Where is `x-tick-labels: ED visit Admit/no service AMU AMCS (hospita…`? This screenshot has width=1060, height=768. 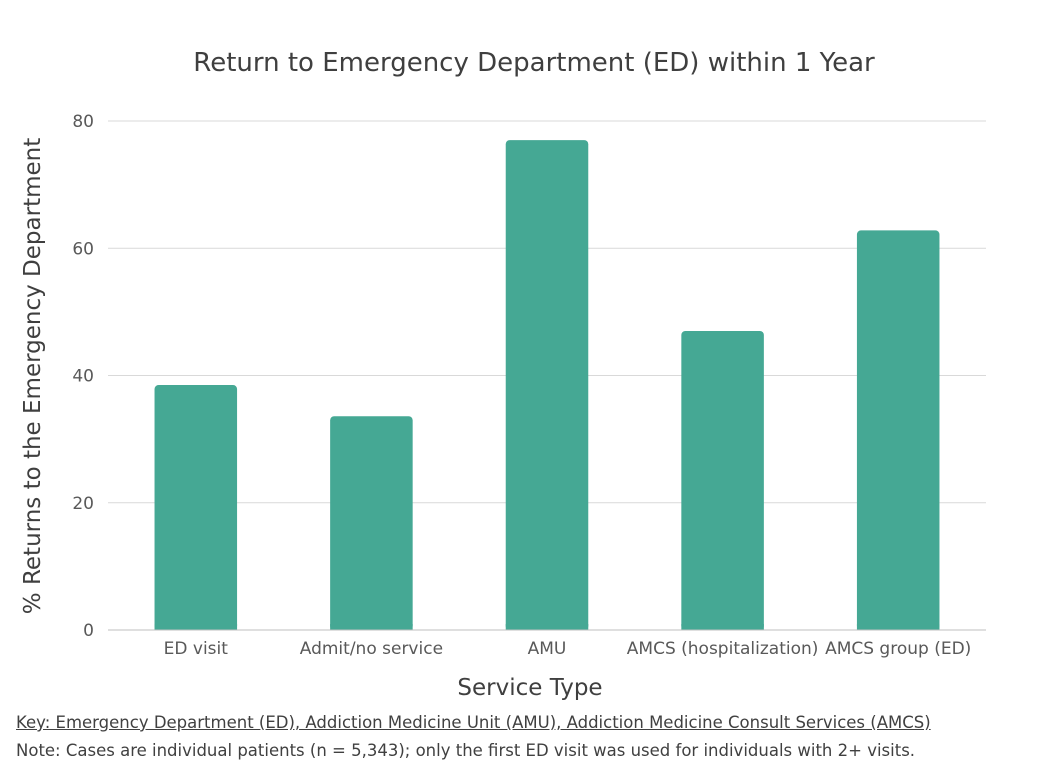
x-tick-labels: ED visit Admit/no service AMU AMCS (hospita… is located at coordinates (568, 649).